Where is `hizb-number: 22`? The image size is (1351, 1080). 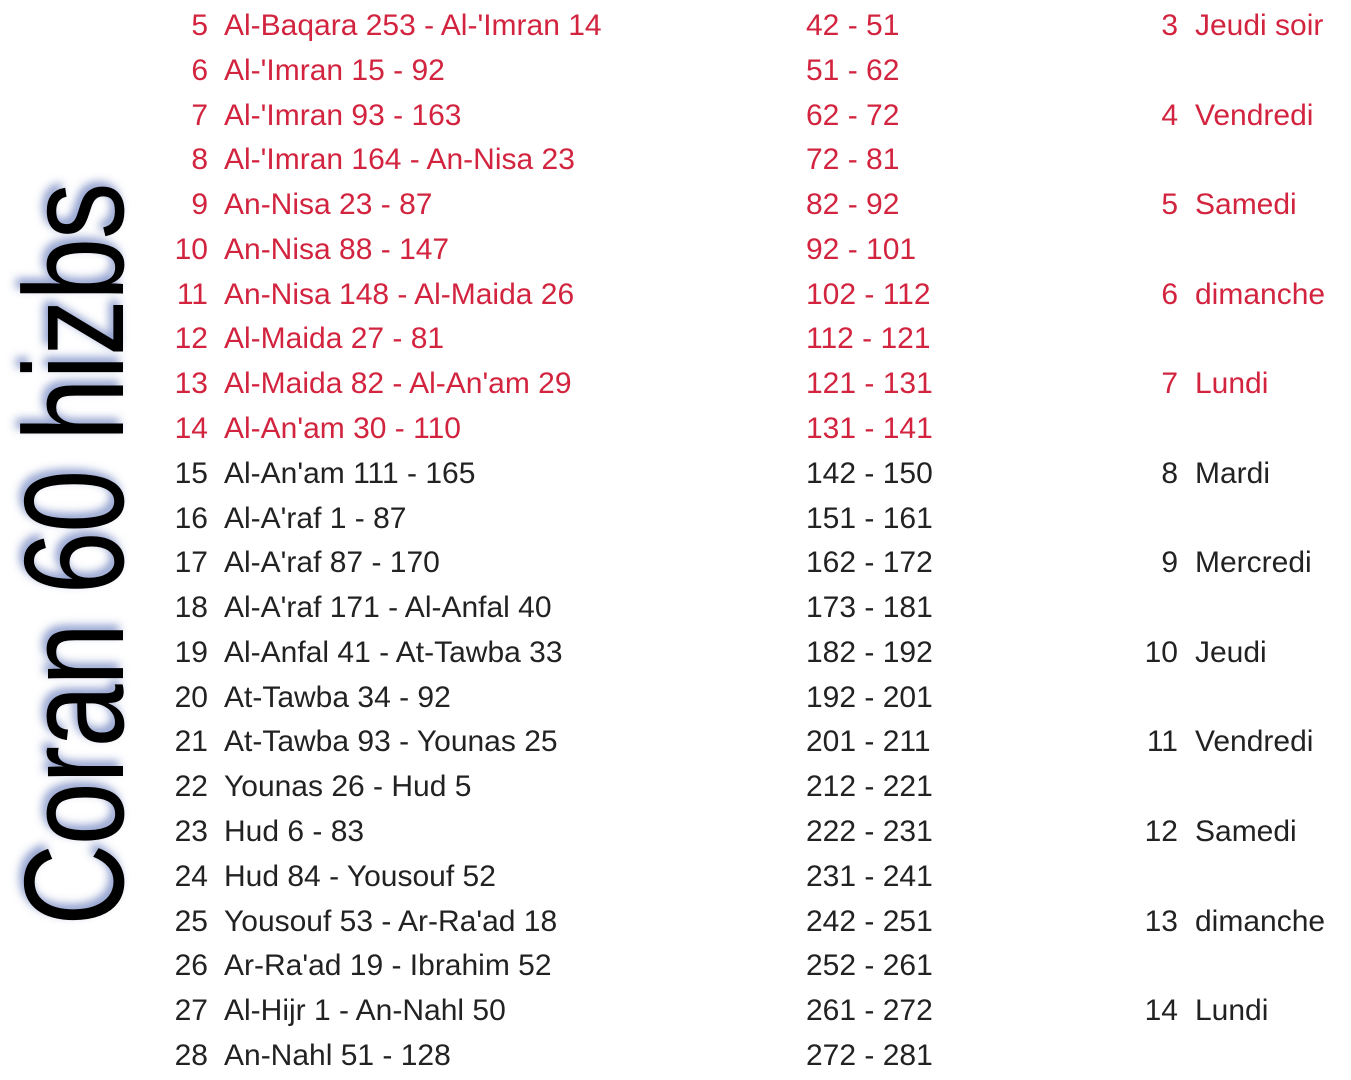 hizb-number: 22 is located at coordinates (191, 787).